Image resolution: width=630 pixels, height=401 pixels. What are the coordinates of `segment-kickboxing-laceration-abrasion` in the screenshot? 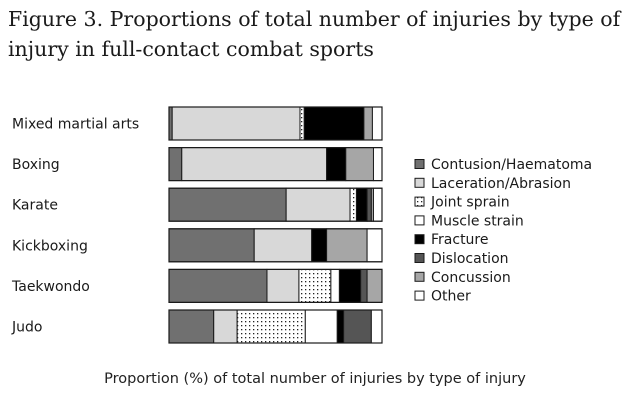 It's located at (283, 245).